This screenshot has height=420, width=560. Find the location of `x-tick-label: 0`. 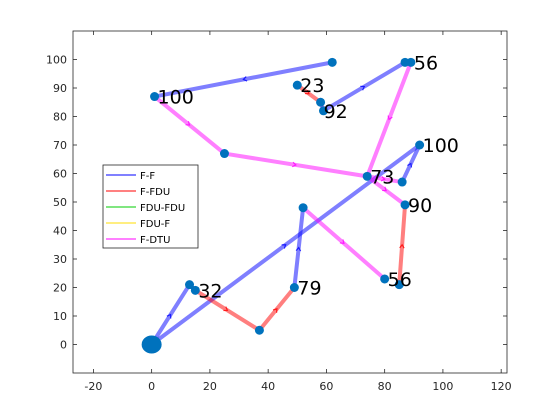

x-tick-label: 0 is located at coordinates (151, 386).